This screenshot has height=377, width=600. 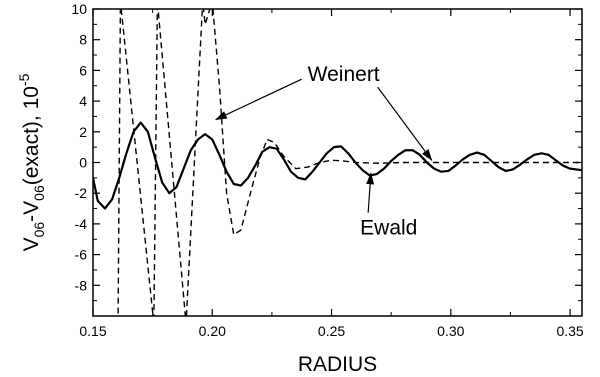 What do you see at coordinates (83, 163) in the screenshot?
I see `y-tick-label: 0` at bounding box center [83, 163].